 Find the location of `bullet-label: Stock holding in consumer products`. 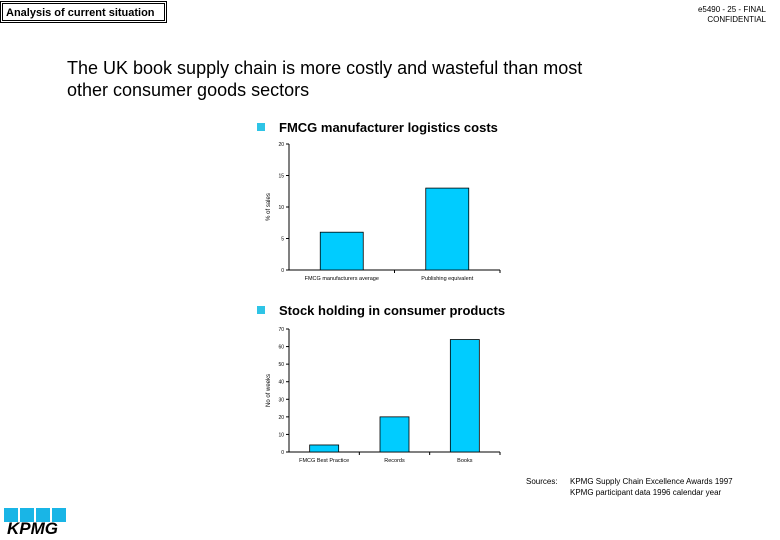

bullet-label: Stock holding in consumer products is located at coordinates (392, 310).